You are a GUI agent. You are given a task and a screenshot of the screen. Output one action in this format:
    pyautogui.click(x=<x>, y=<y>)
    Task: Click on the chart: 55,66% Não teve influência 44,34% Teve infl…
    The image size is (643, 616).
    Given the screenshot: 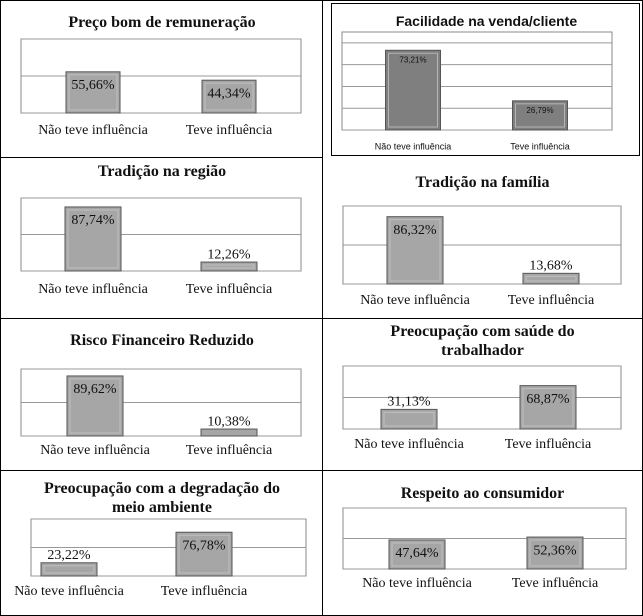 What is the action you would take?
    pyautogui.click(x=161, y=88)
    